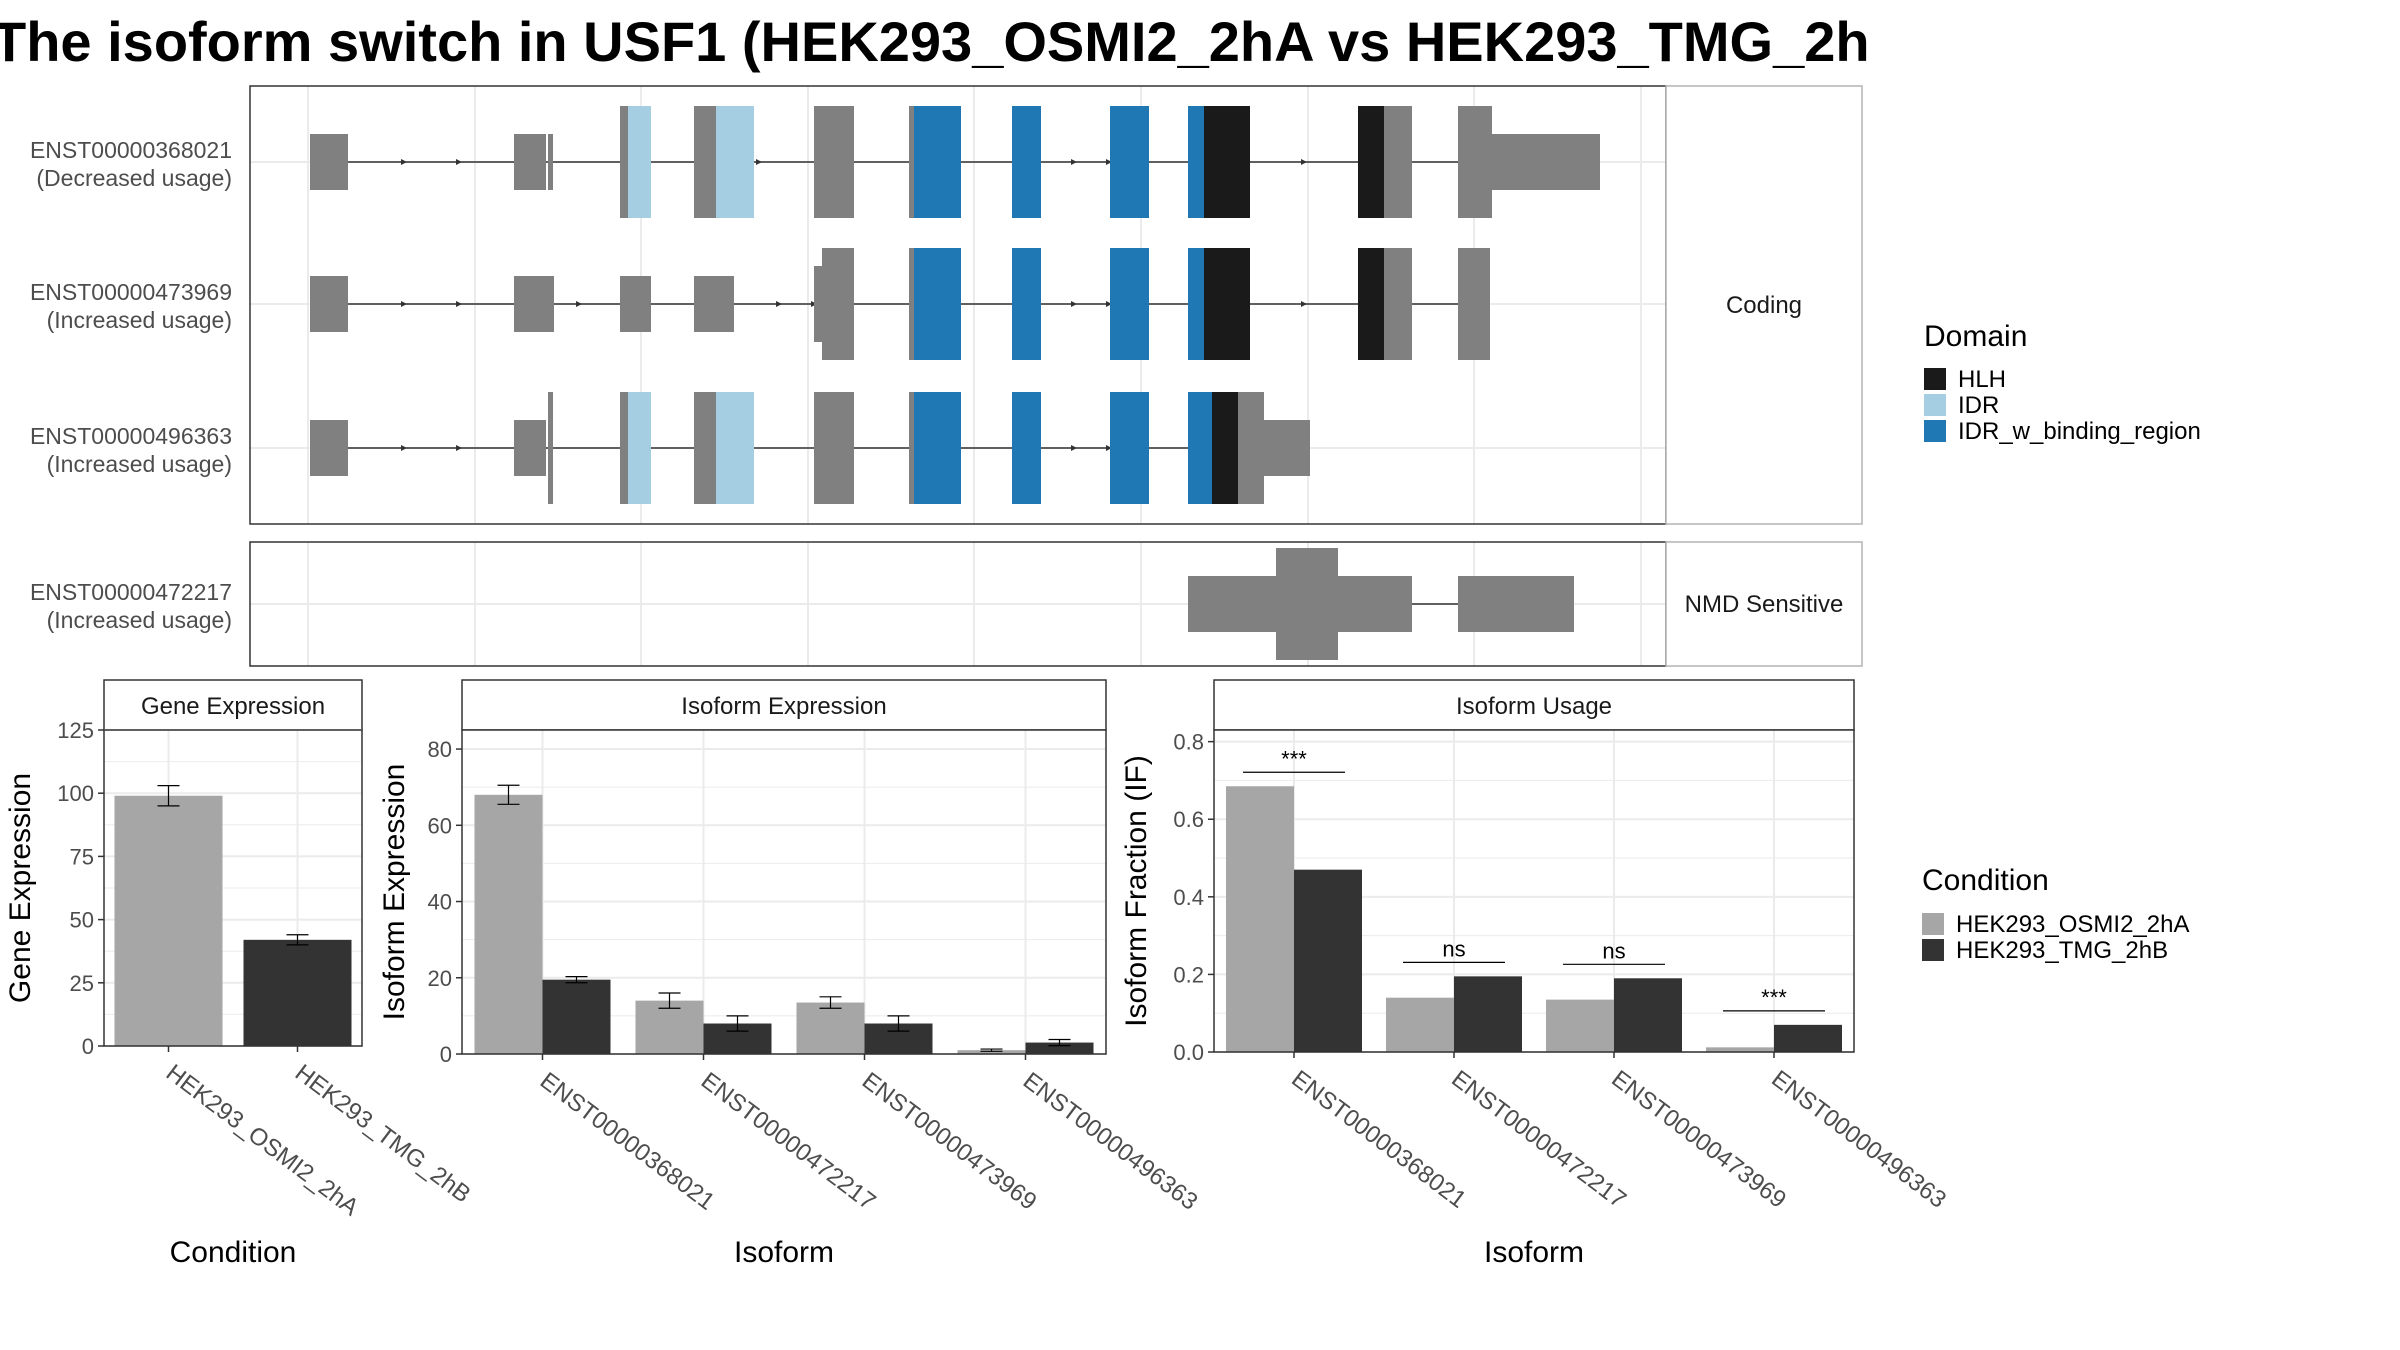 This screenshot has height=1350, width=2400. I want to click on y-axis-title: Isoform Expression, so click(394, 892).